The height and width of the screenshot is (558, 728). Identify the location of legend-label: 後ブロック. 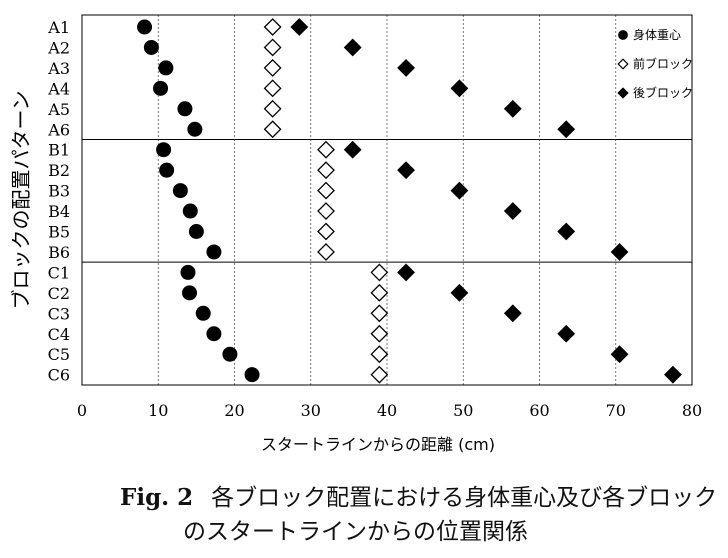
(663, 92).